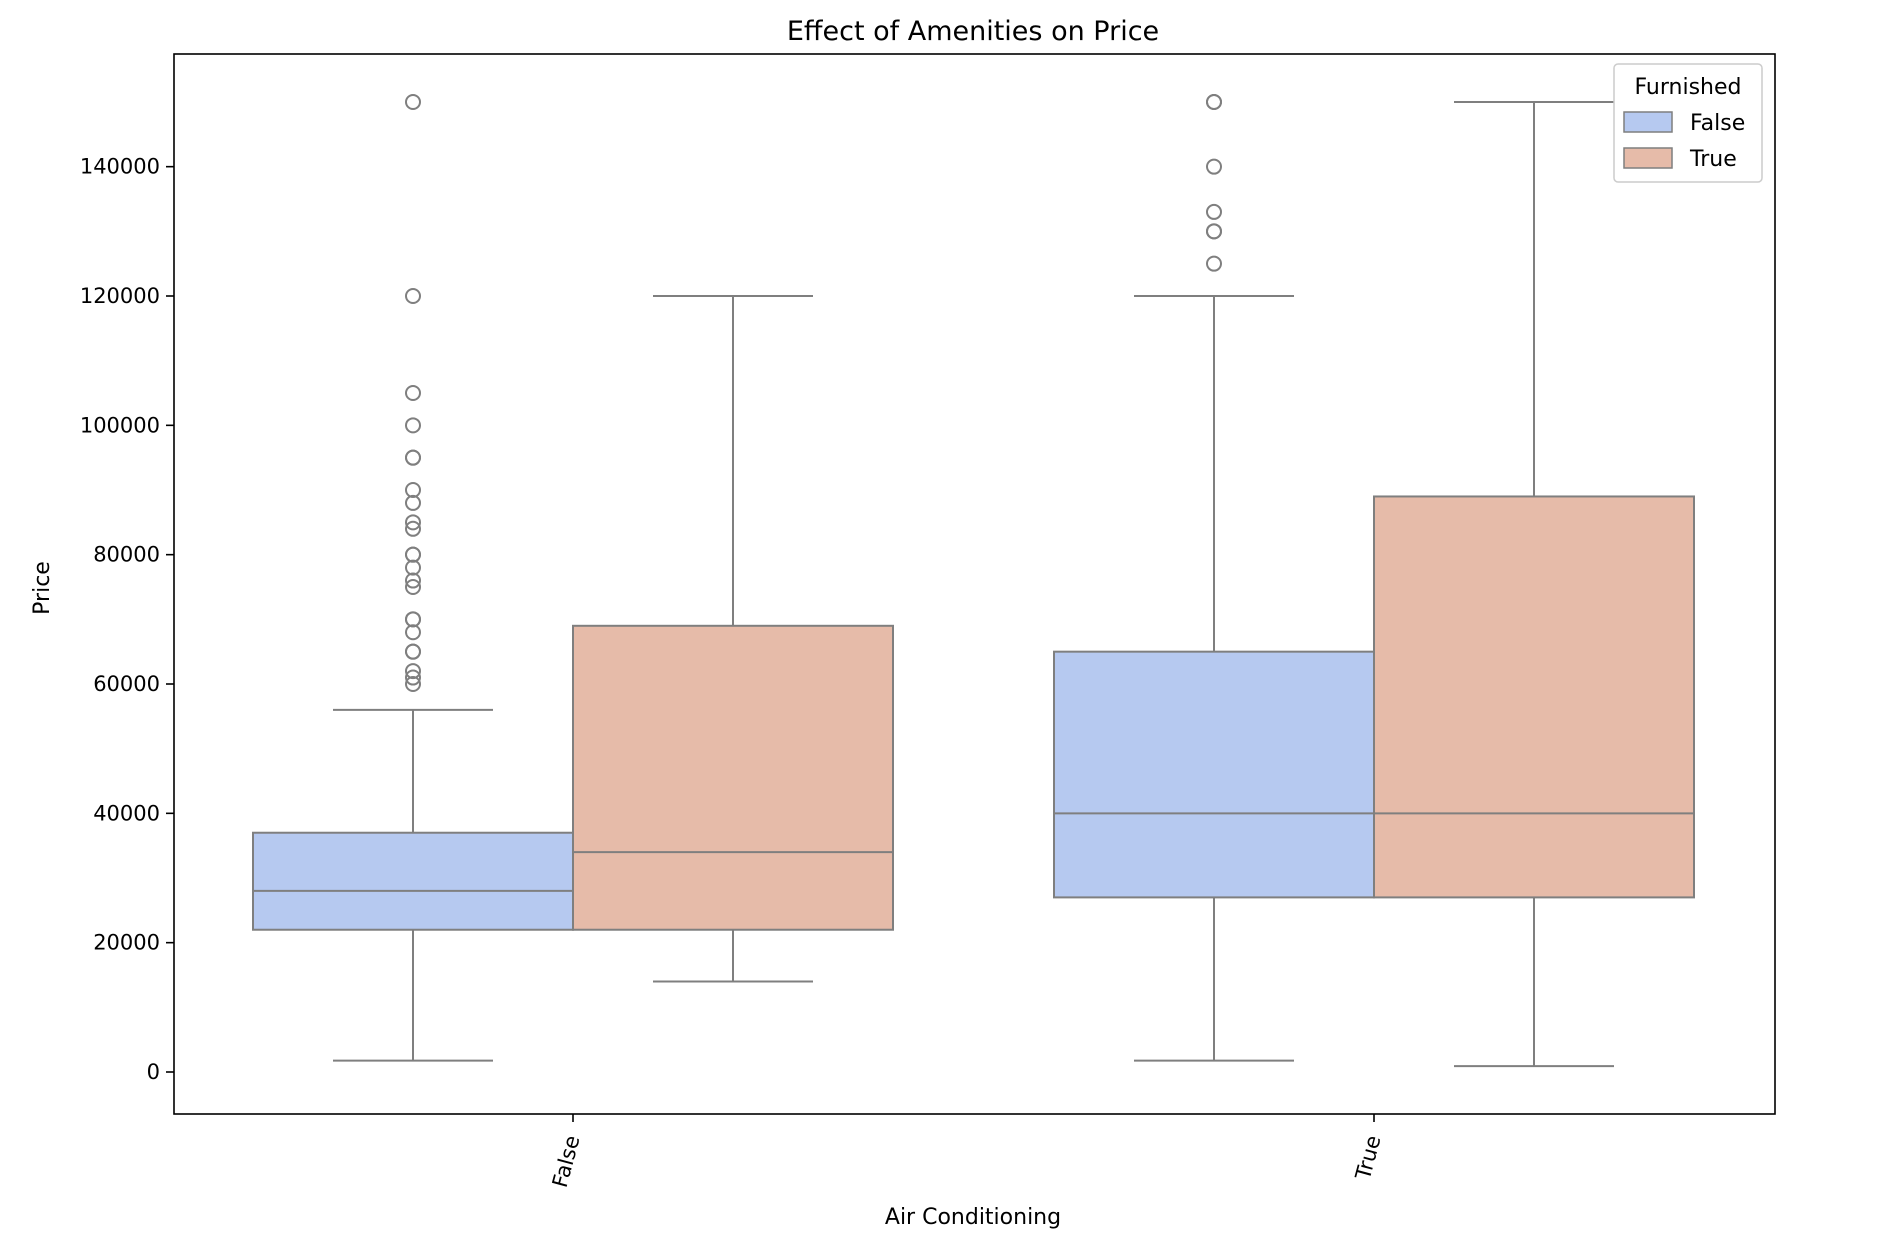  What do you see at coordinates (1688, 123) in the screenshot?
I see `legend: Furnished False True` at bounding box center [1688, 123].